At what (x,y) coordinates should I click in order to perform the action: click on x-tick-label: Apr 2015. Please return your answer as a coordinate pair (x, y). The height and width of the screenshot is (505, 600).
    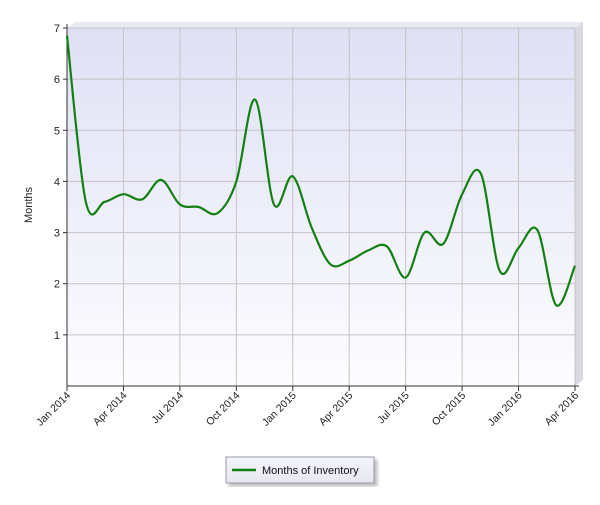
    Looking at the image, I should click on (336, 409).